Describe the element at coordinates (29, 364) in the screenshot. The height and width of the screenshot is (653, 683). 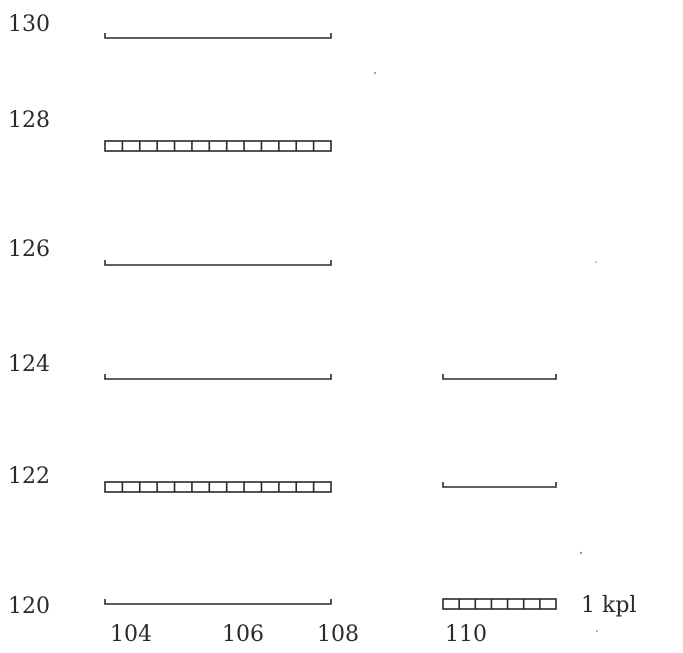
I see `y-label-124: 124` at that location.